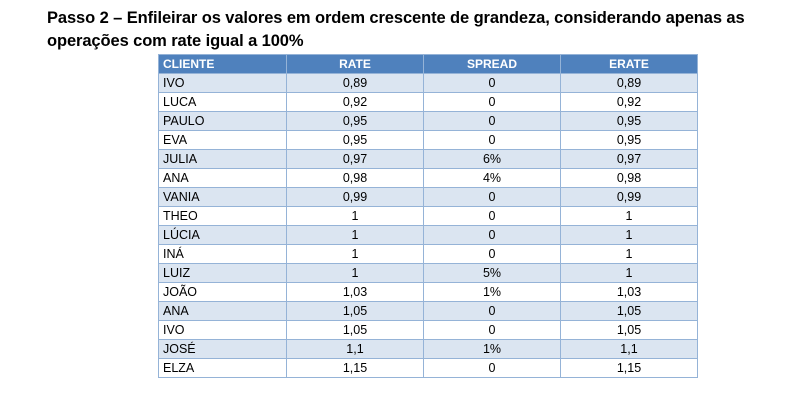 The width and height of the screenshot is (789, 405). I want to click on cell-erate: 0,92, so click(629, 102).